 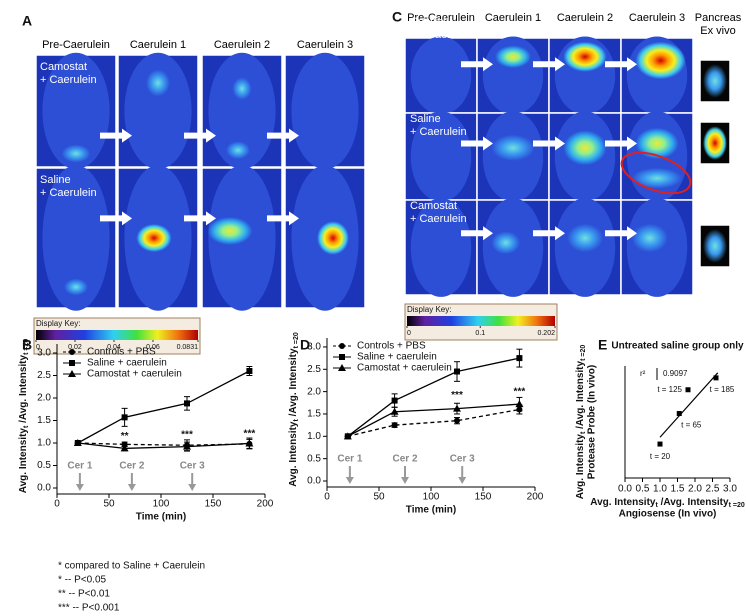 I want to click on key-tick-label: 0.04, so click(x=114, y=347).